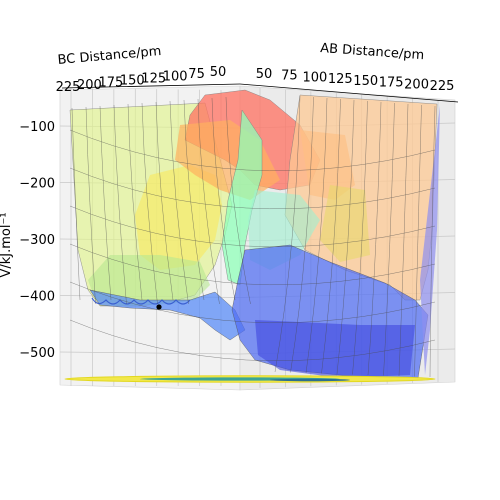 This screenshot has height=500, width=500. What do you see at coordinates (7, 244) in the screenshot?
I see `z-axis-label: V/kJ.mol⁻¹` at bounding box center [7, 244].